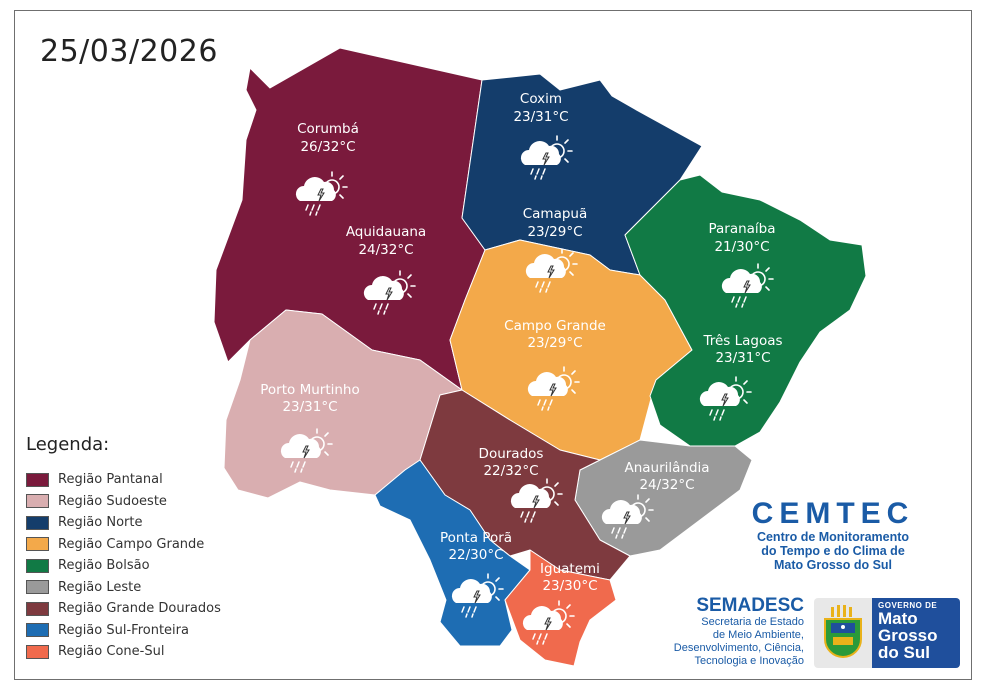 The width and height of the screenshot is (982, 690). Describe the element at coordinates (309, 390) in the screenshot. I see `city-name: Porto Murtinho` at that location.